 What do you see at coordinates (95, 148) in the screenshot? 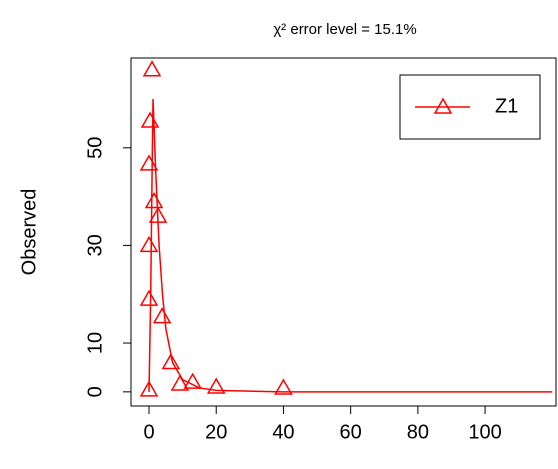
I see `y-tick-label: 50` at bounding box center [95, 148].